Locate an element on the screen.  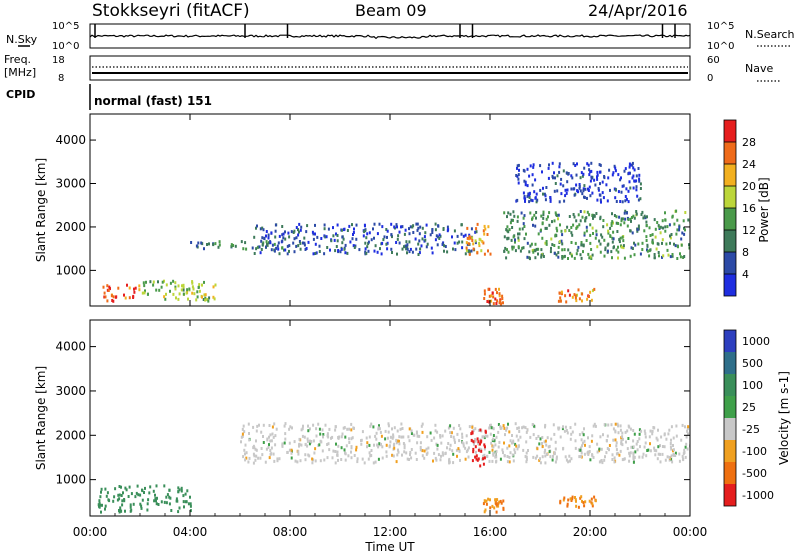
velocity-colorbar-tick-label: 1000 is located at coordinates (756, 341).